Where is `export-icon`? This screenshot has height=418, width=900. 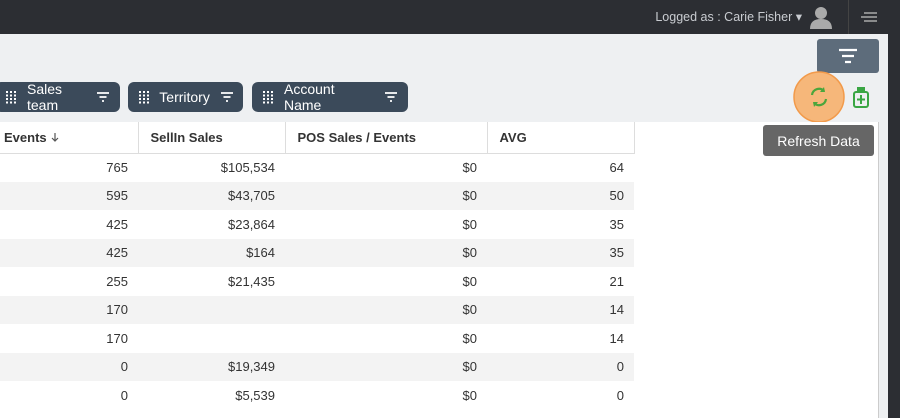
export-icon is located at coordinates (861, 97).